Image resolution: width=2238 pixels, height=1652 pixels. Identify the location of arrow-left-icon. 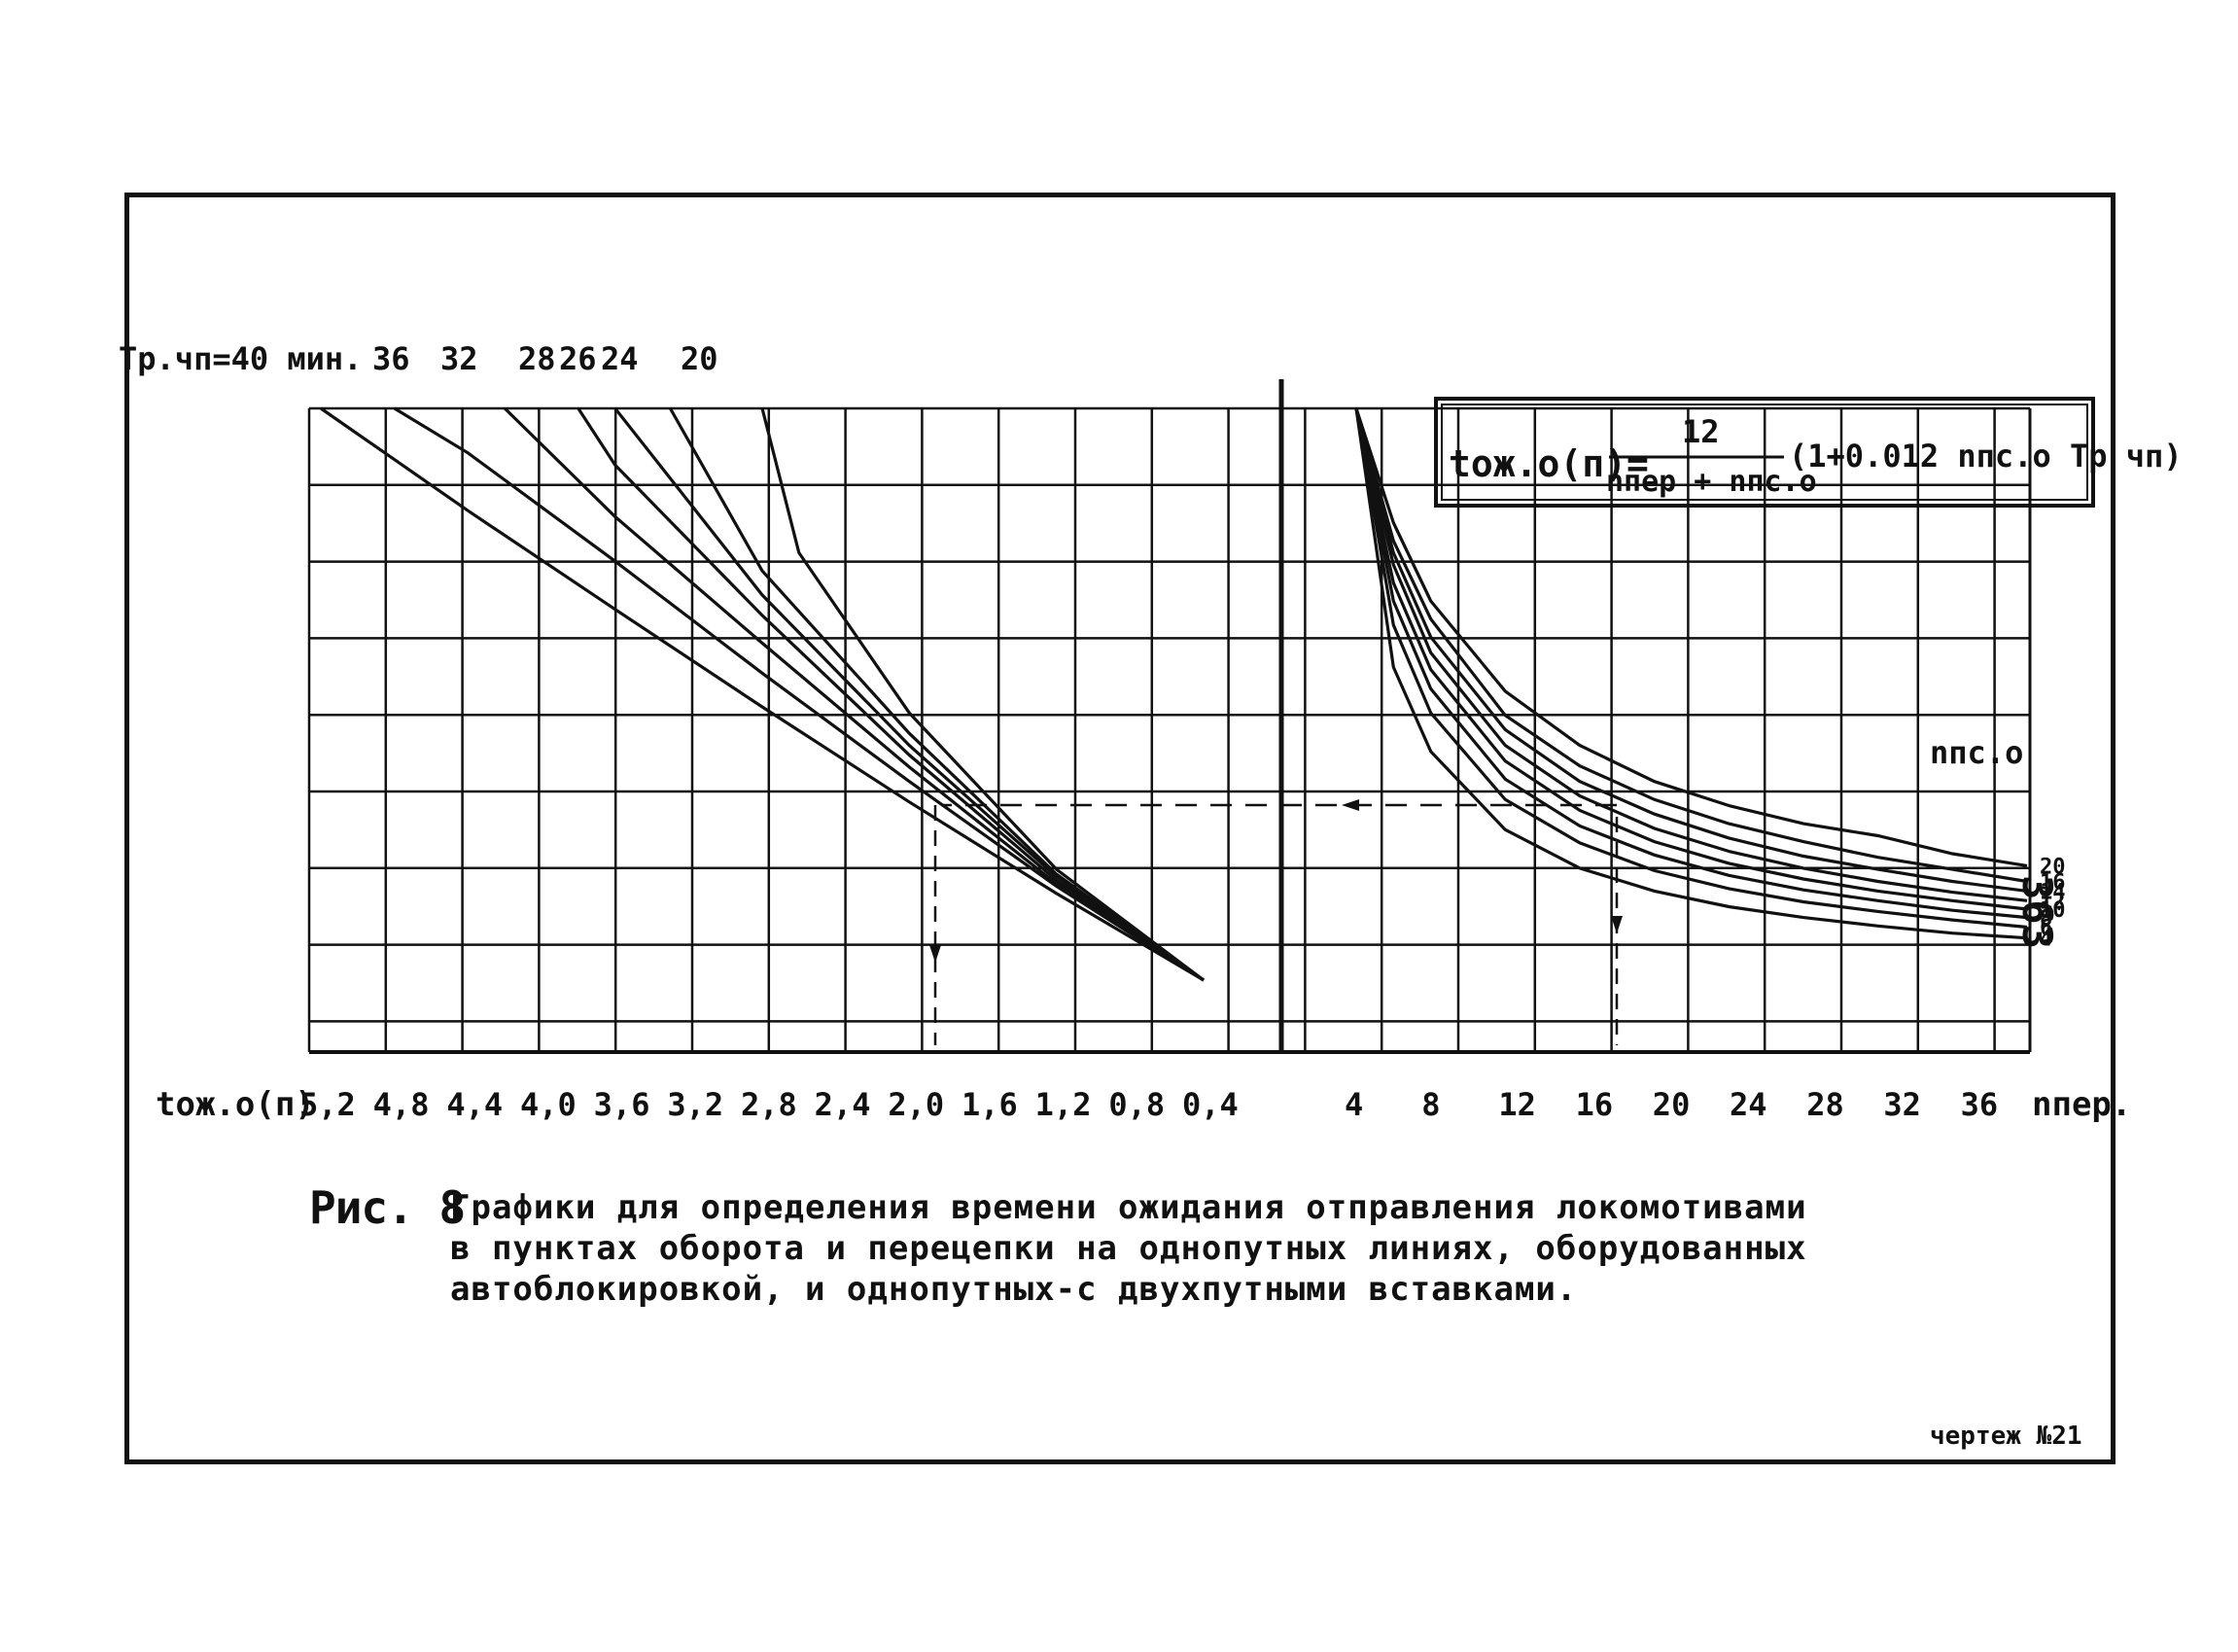
(1351, 805).